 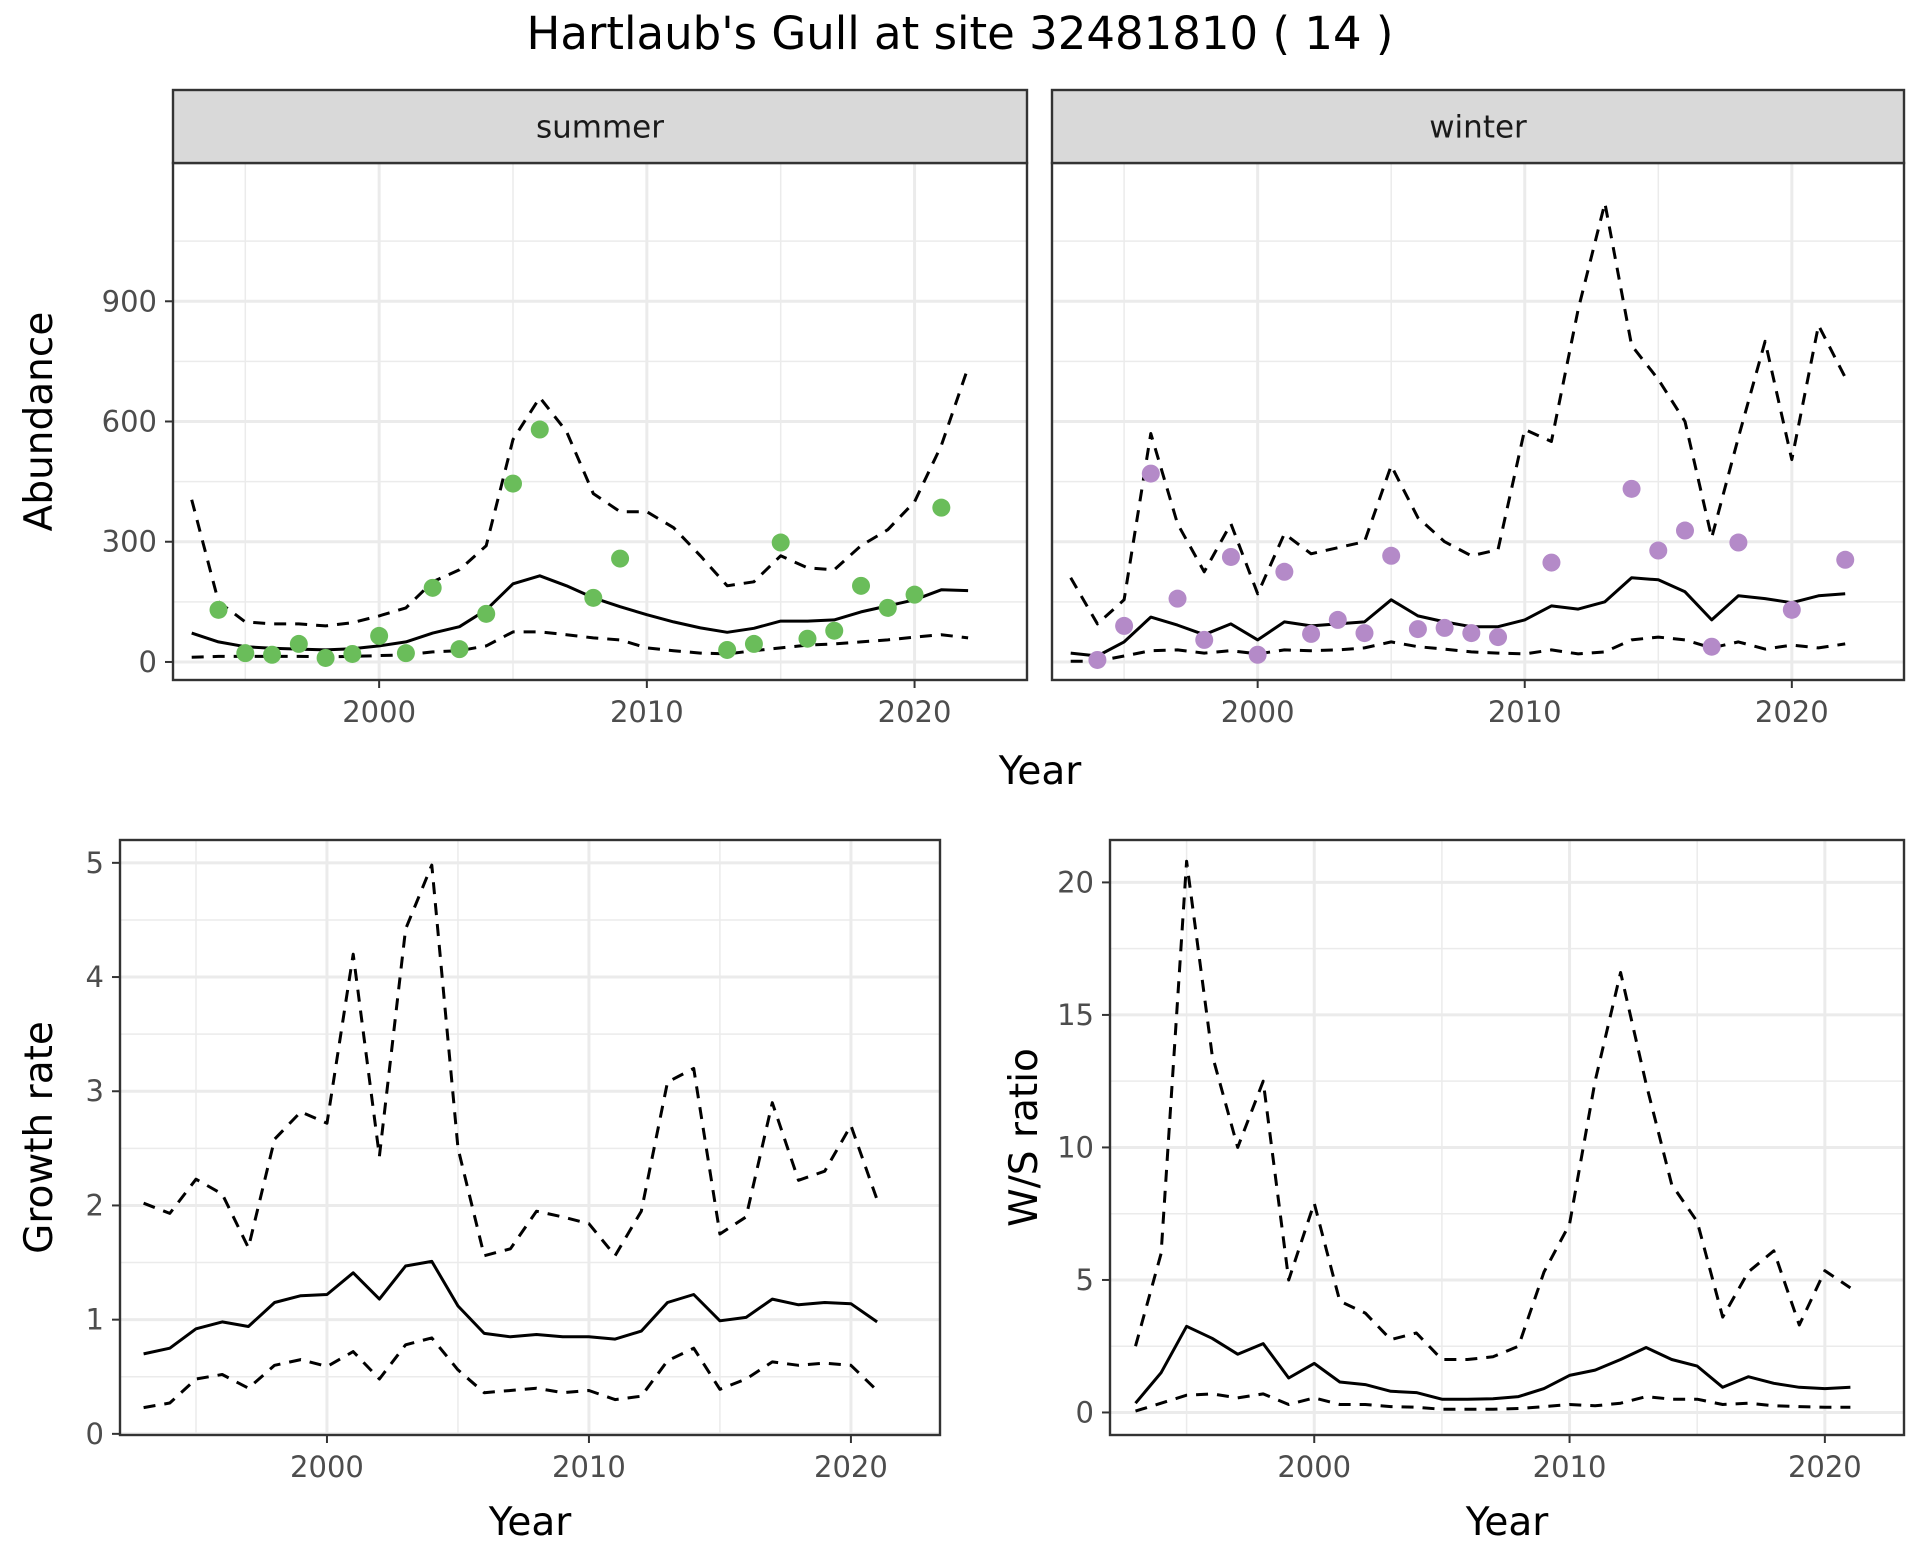 I want to click on facet-label: summer, so click(x=600, y=128).